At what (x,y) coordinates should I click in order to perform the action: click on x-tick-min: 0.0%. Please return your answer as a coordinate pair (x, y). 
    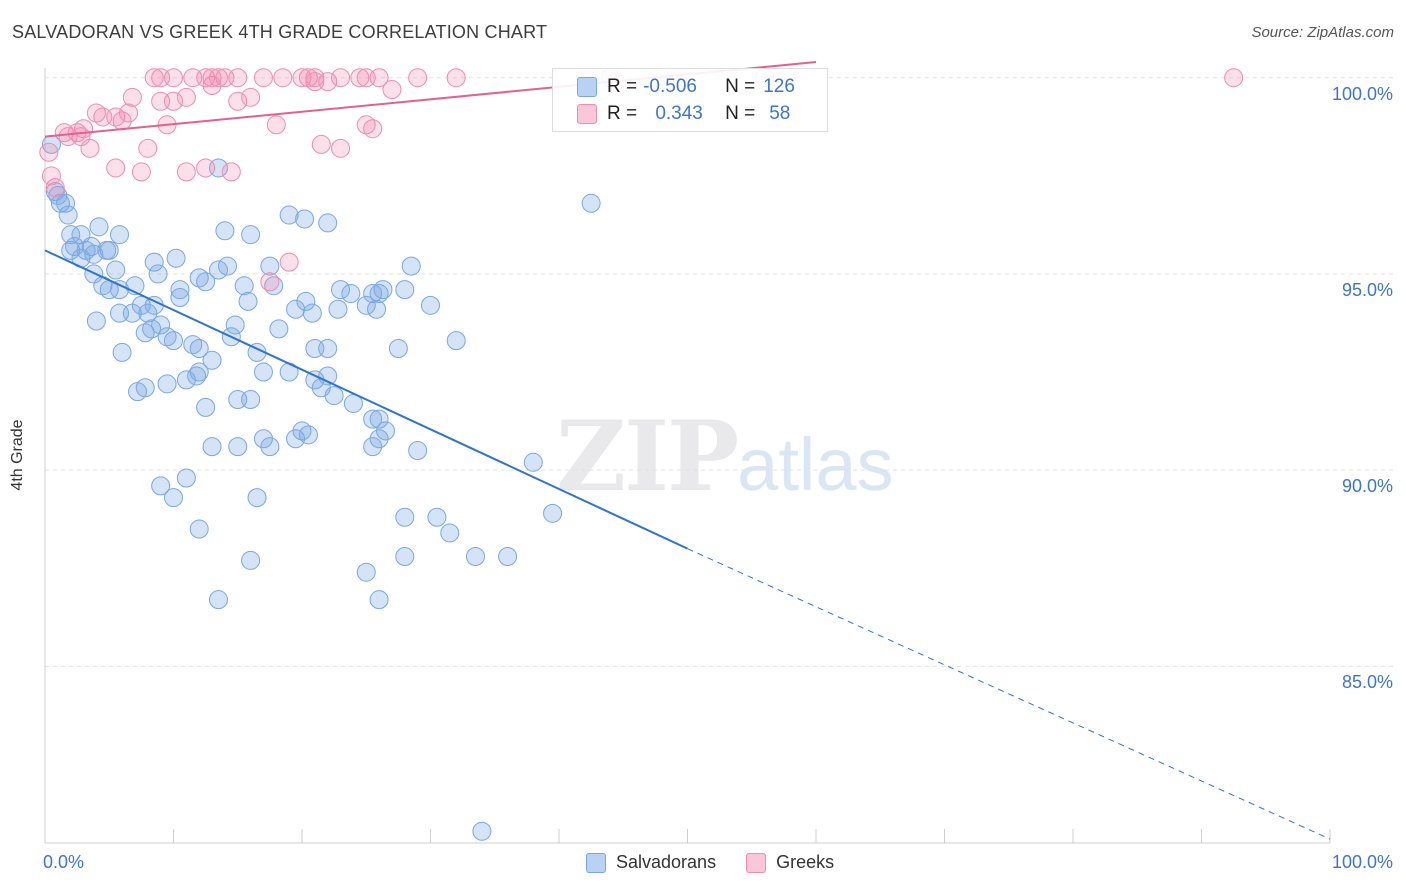
    Looking at the image, I should click on (64, 862).